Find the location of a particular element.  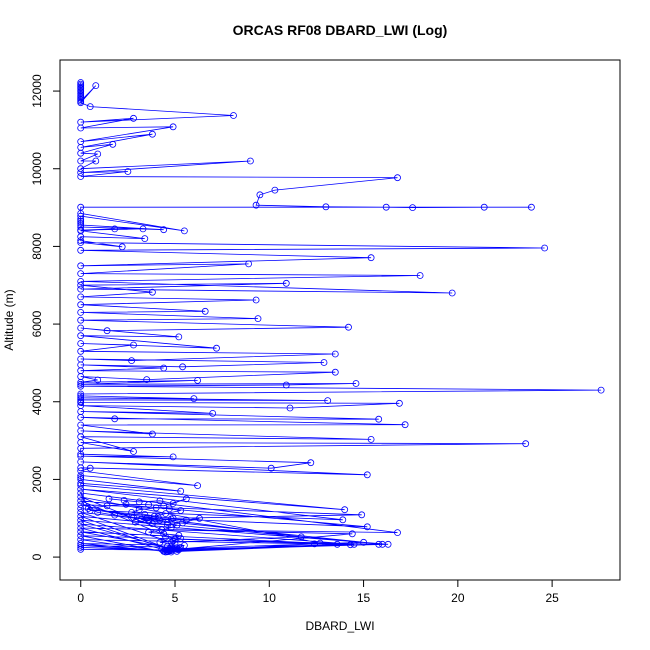

y-tick-label: 6000 is located at coordinates (37, 323).